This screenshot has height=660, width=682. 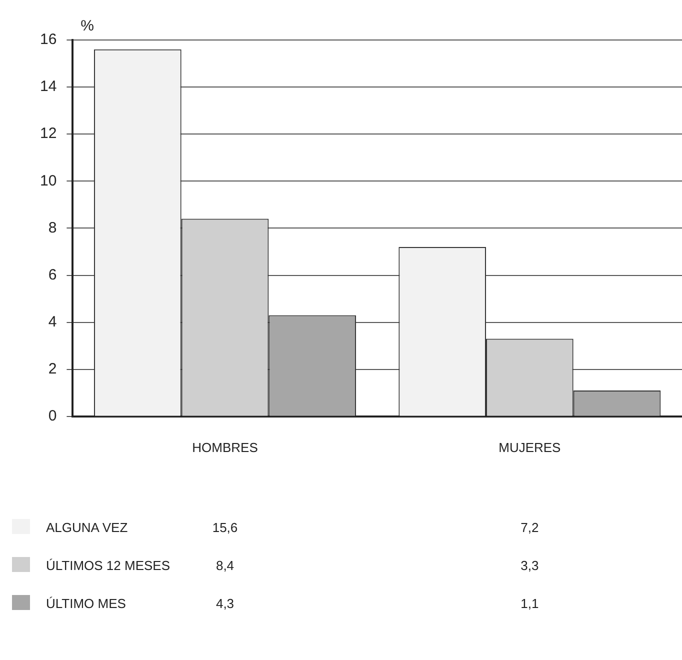 I want to click on x-tick-label: HOMBRES, so click(x=225, y=447).